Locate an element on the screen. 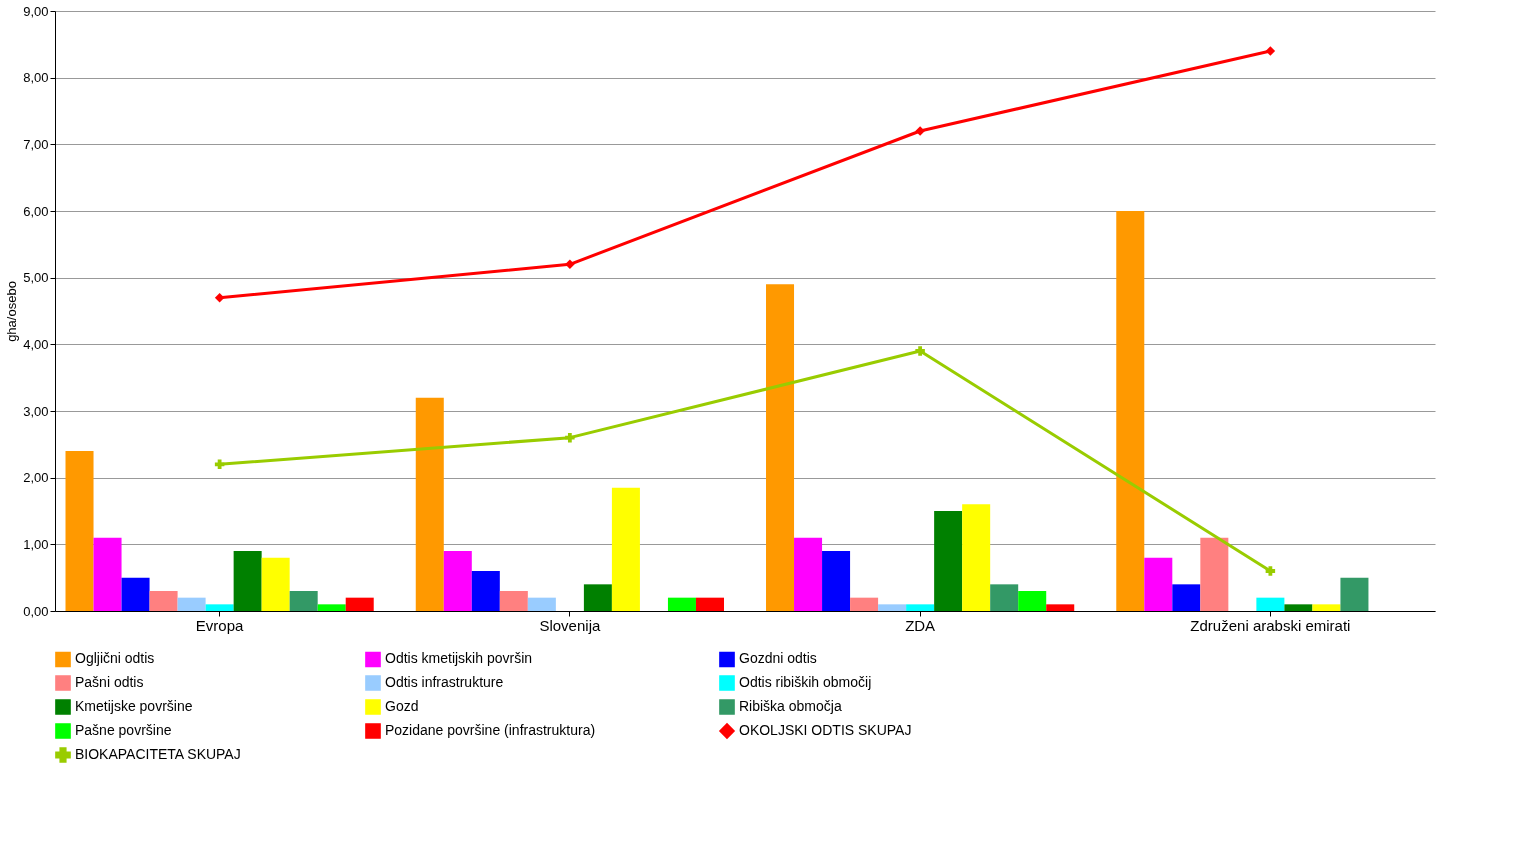  x-tick-label: ZDA is located at coordinates (920, 625).